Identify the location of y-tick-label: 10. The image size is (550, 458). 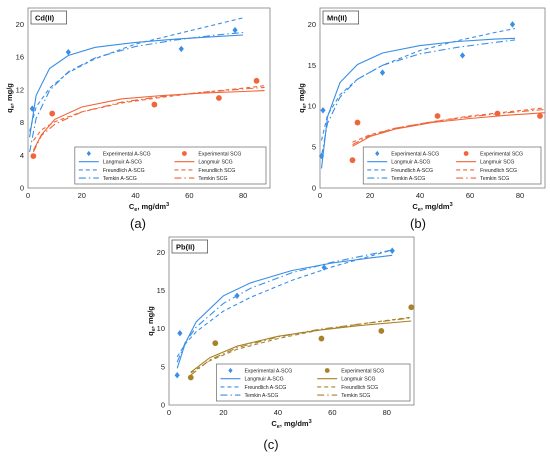
(312, 106).